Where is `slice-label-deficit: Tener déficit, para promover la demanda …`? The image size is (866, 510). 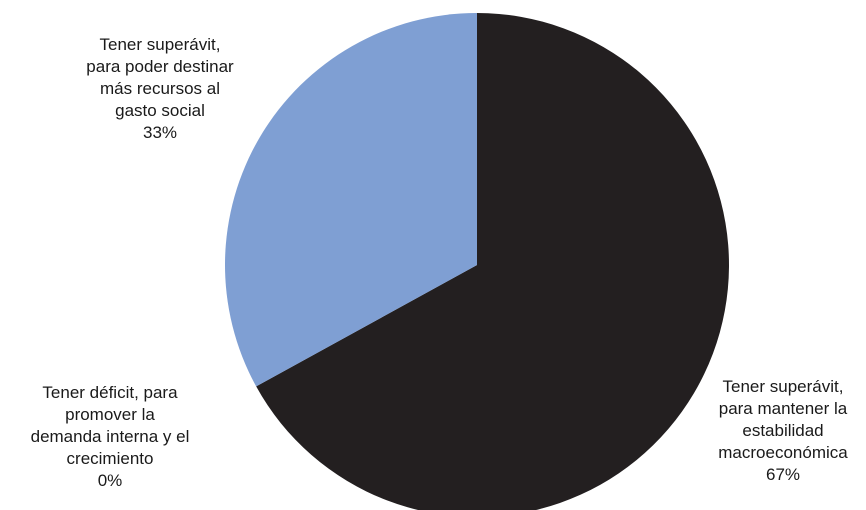
slice-label-deficit: Tener déficit, para promover la demanda … is located at coordinates (110, 437).